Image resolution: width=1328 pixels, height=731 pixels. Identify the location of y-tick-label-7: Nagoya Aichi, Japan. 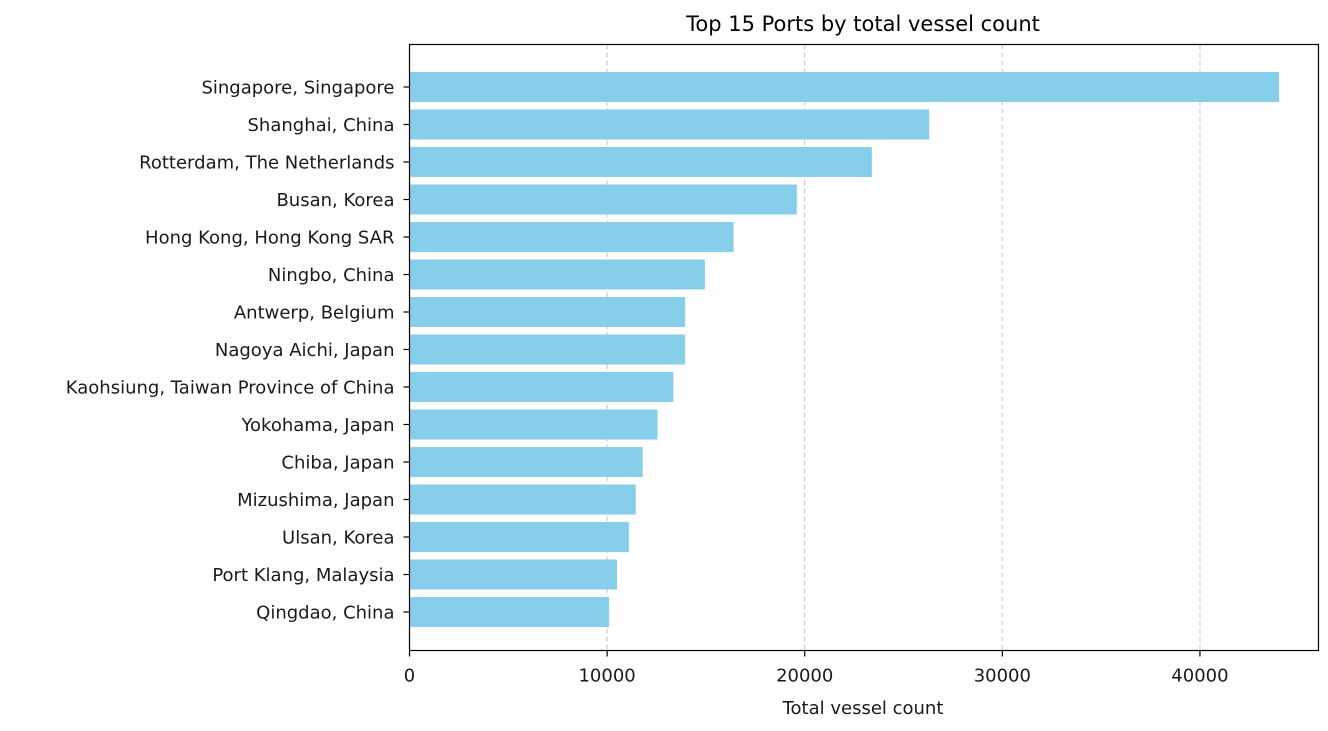
(305, 350).